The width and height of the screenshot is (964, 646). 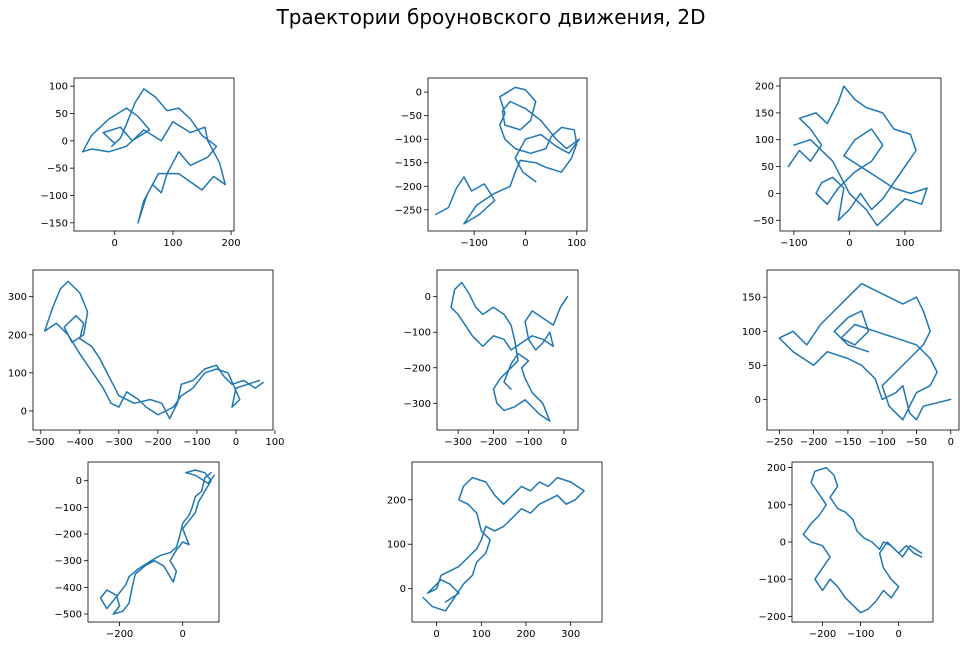 I want to click on x-tick-label: 300, so click(x=570, y=634).